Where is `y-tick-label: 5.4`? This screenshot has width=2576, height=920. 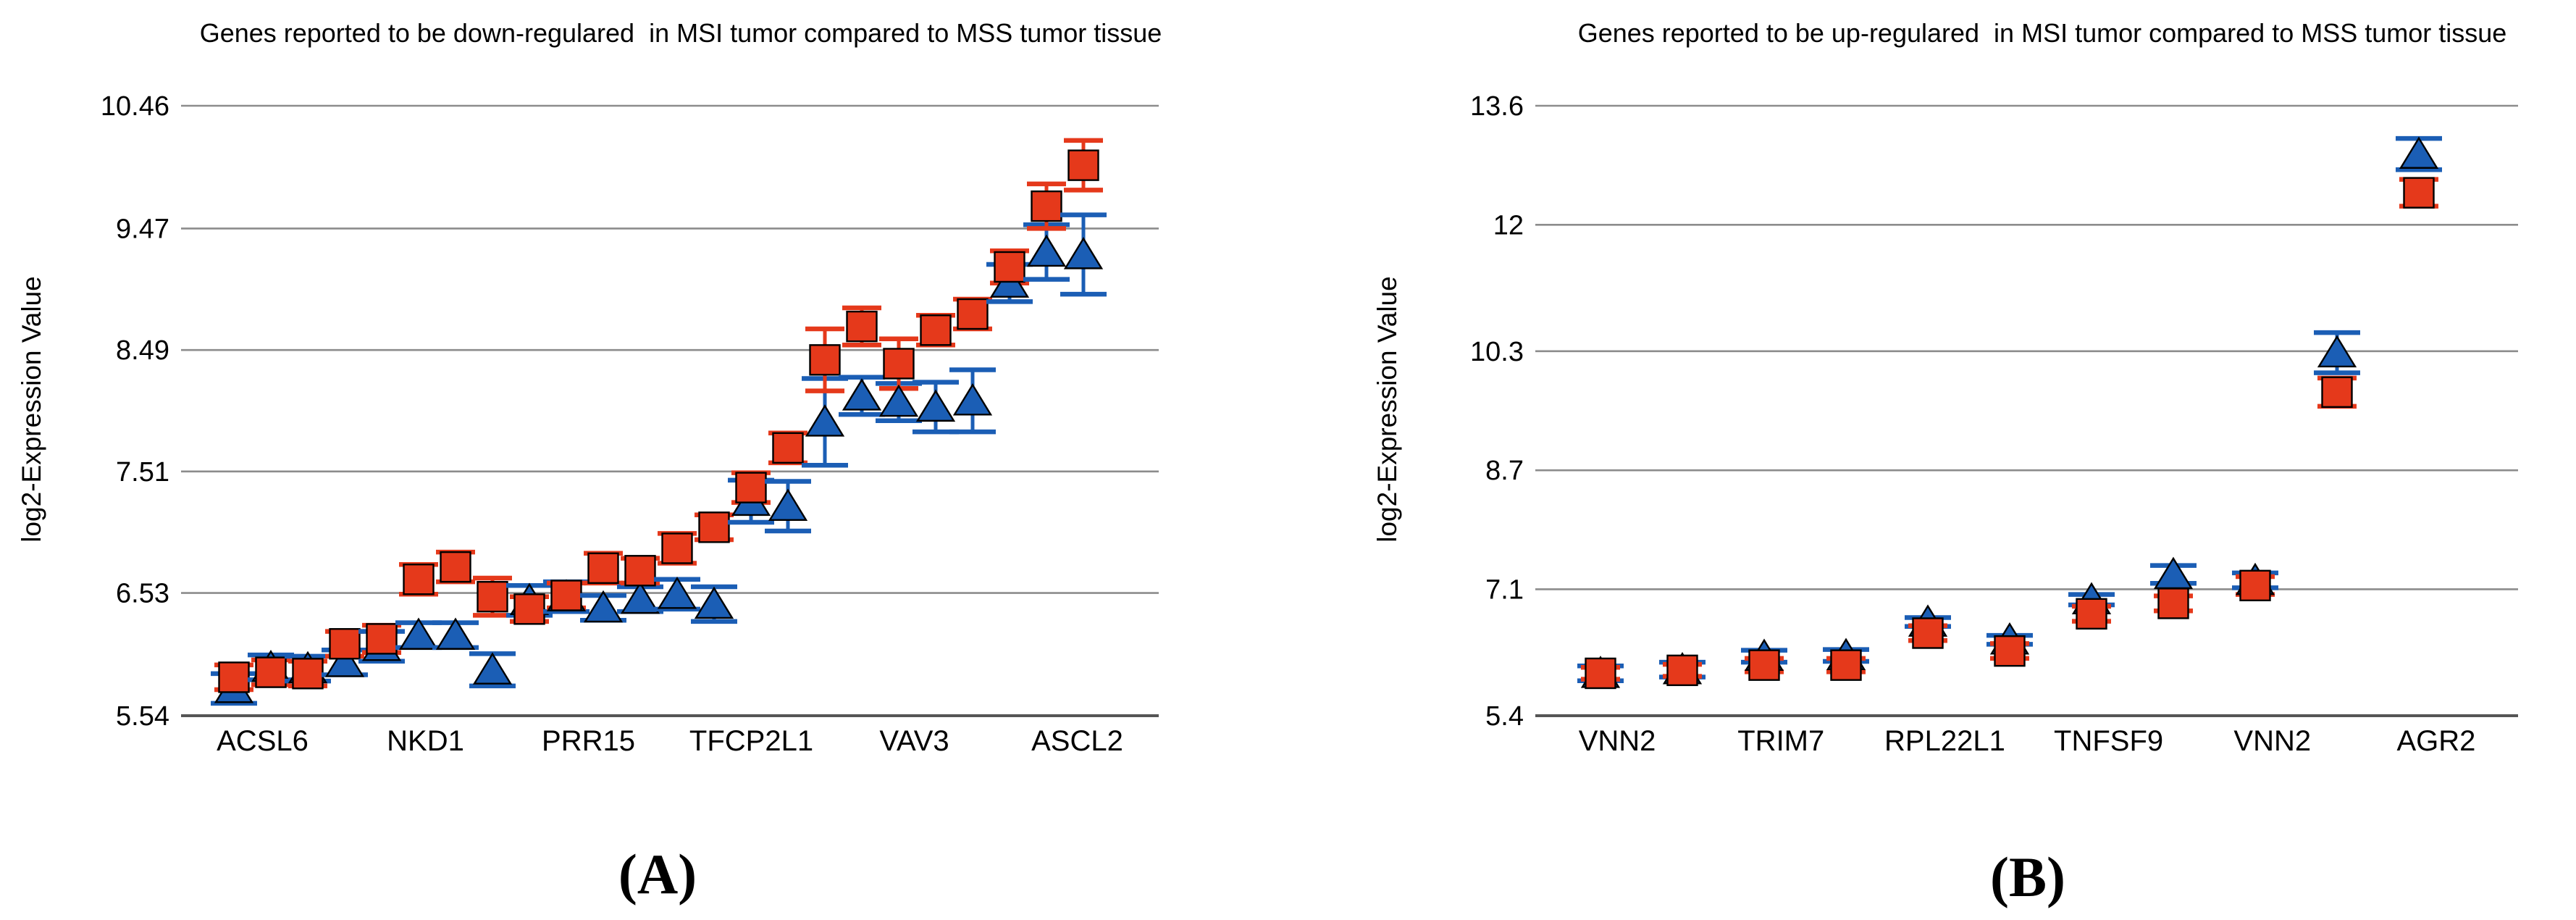
y-tick-label: 5.4 is located at coordinates (1504, 716).